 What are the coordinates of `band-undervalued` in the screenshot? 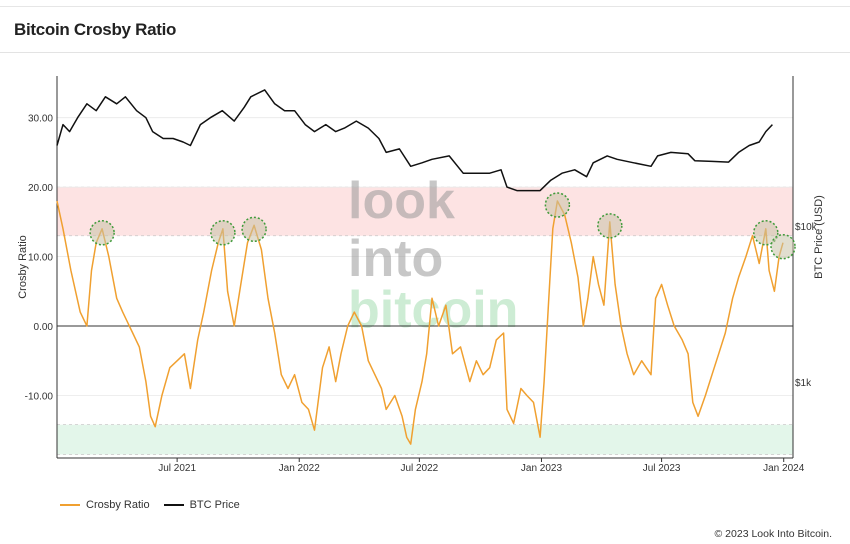 It's located at (425, 439).